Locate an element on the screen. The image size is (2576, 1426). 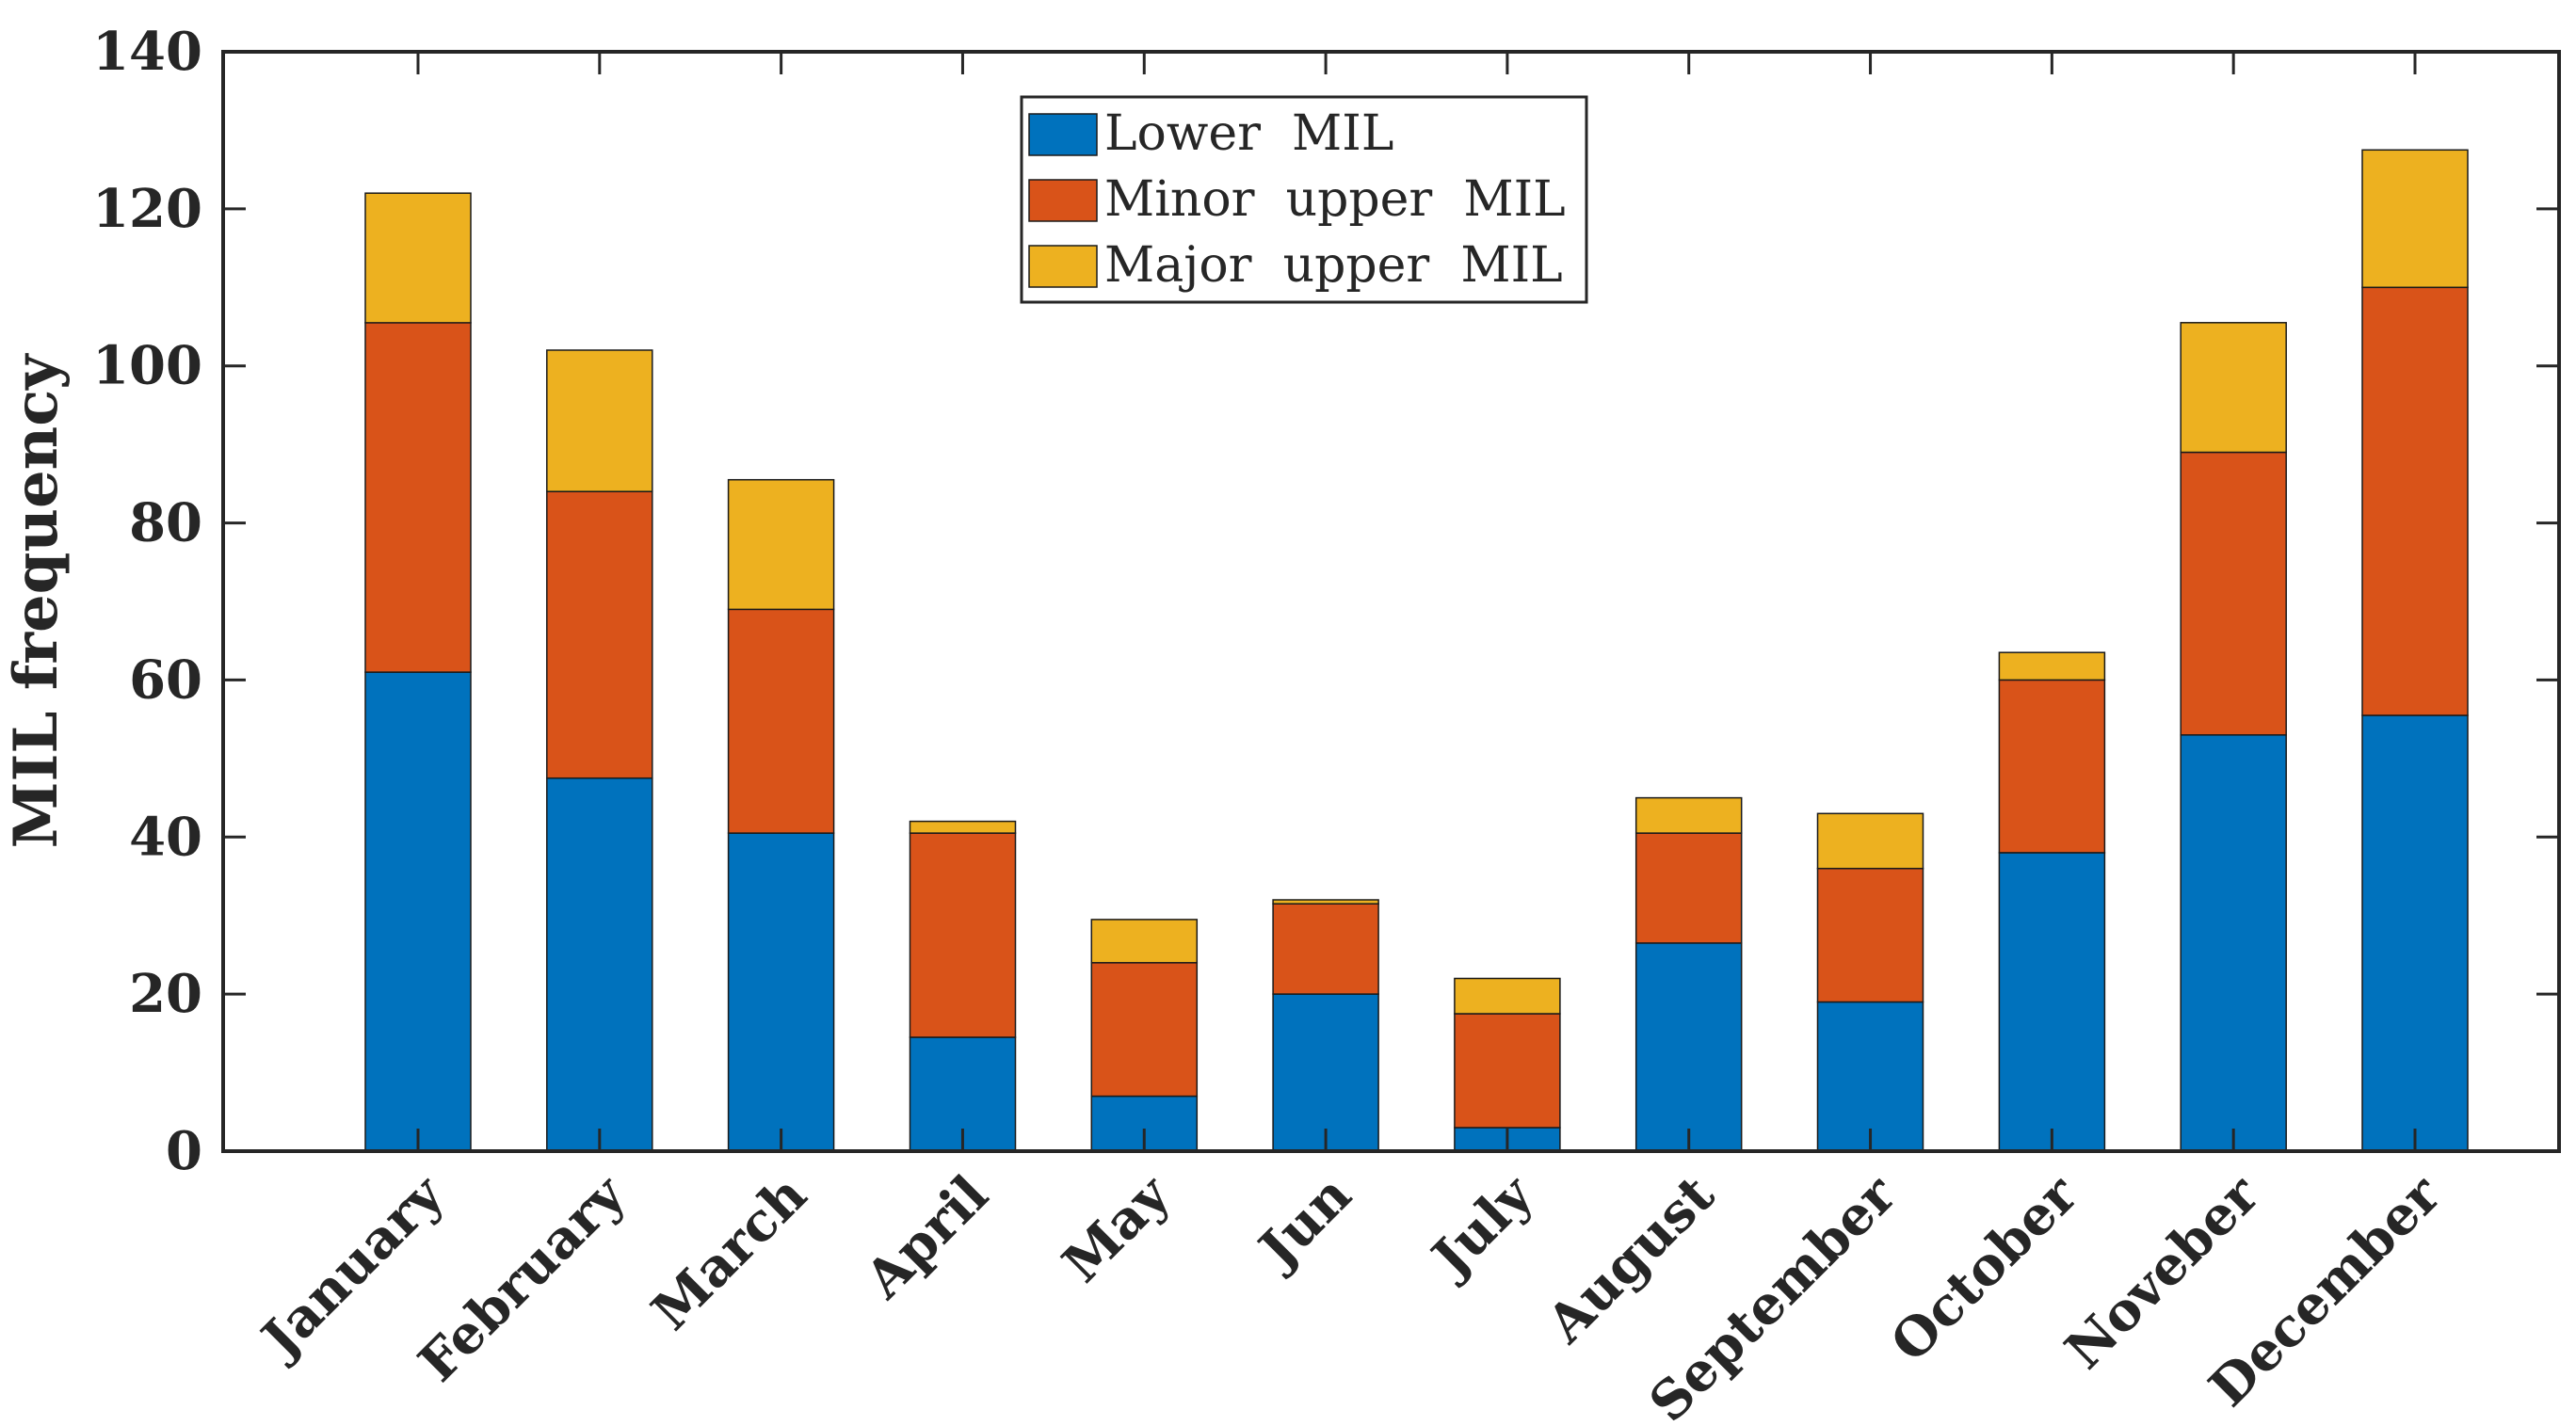
y-axis-label: MIL frequency is located at coordinates (36, 601).